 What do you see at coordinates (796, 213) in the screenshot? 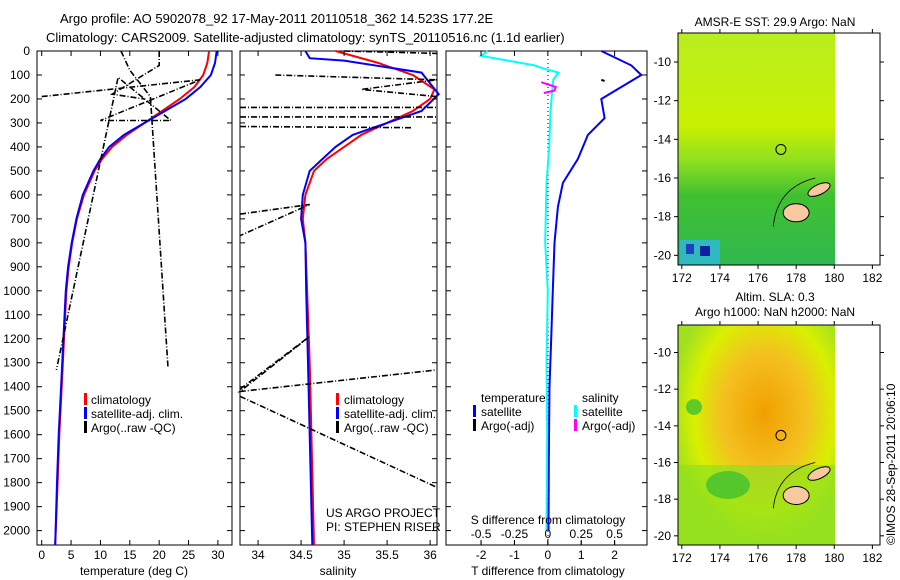
I see `island-viti-levu` at bounding box center [796, 213].